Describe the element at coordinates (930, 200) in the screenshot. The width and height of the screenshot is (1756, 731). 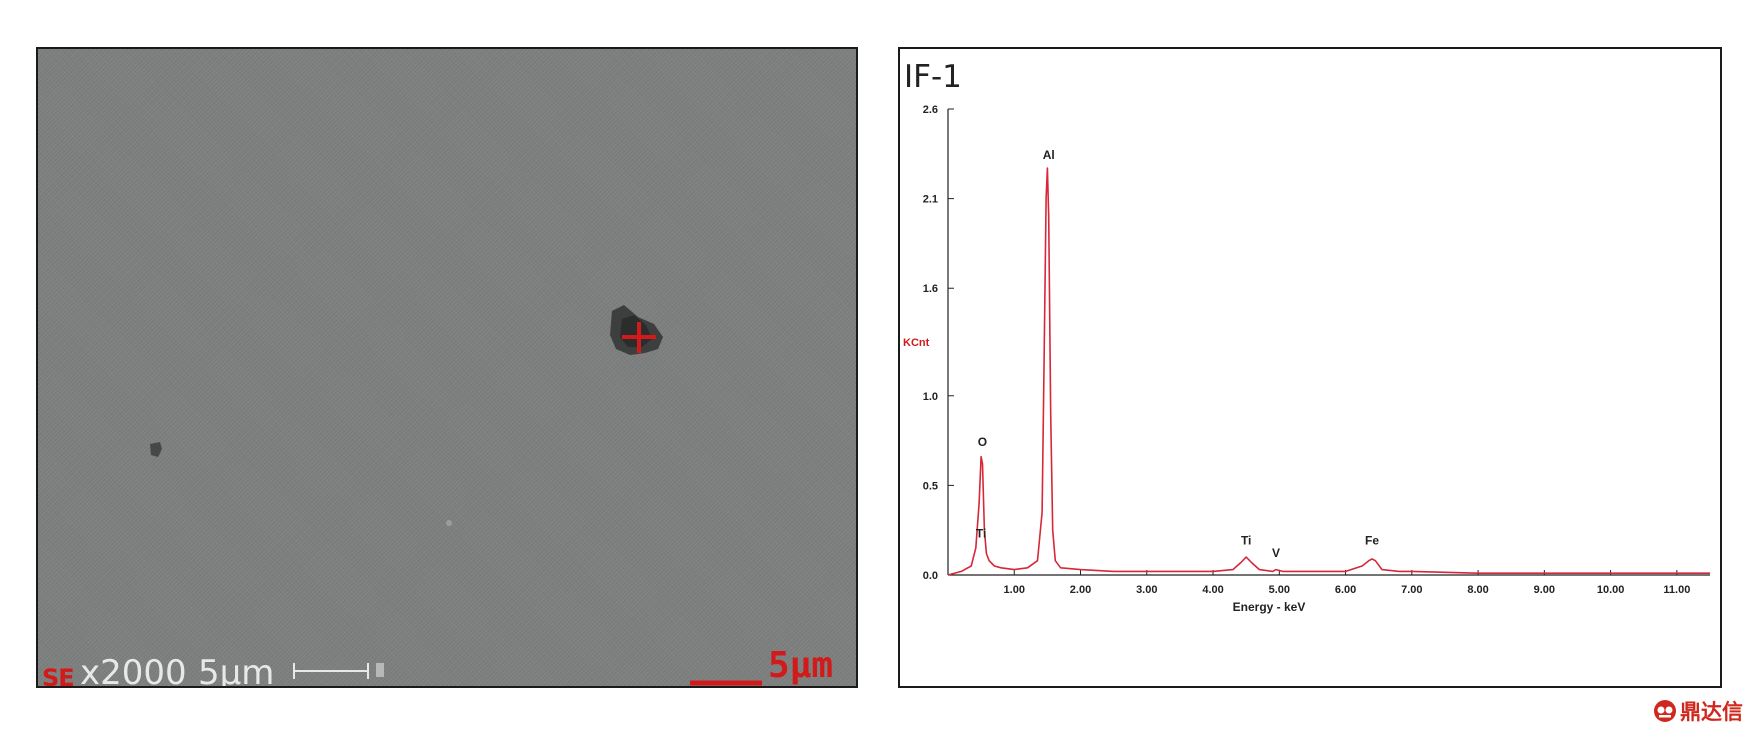
I see `y-tick-label: 2.1` at that location.